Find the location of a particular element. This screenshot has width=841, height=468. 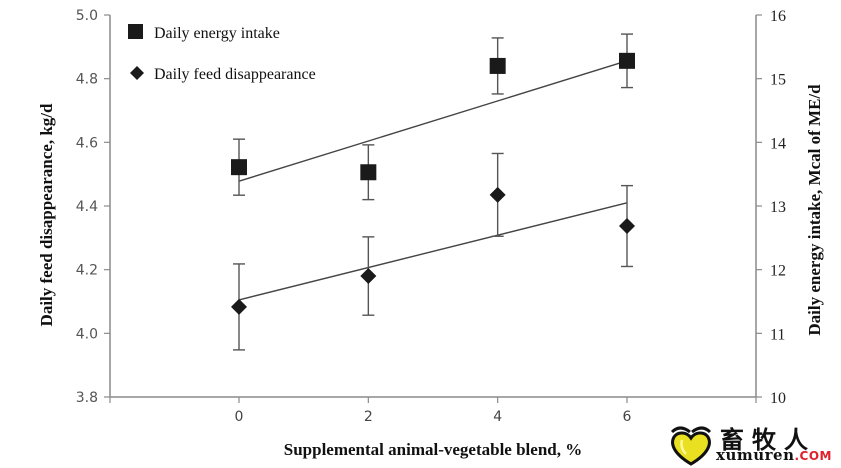

y-left-tick-label: 3.8 is located at coordinates (87, 398).